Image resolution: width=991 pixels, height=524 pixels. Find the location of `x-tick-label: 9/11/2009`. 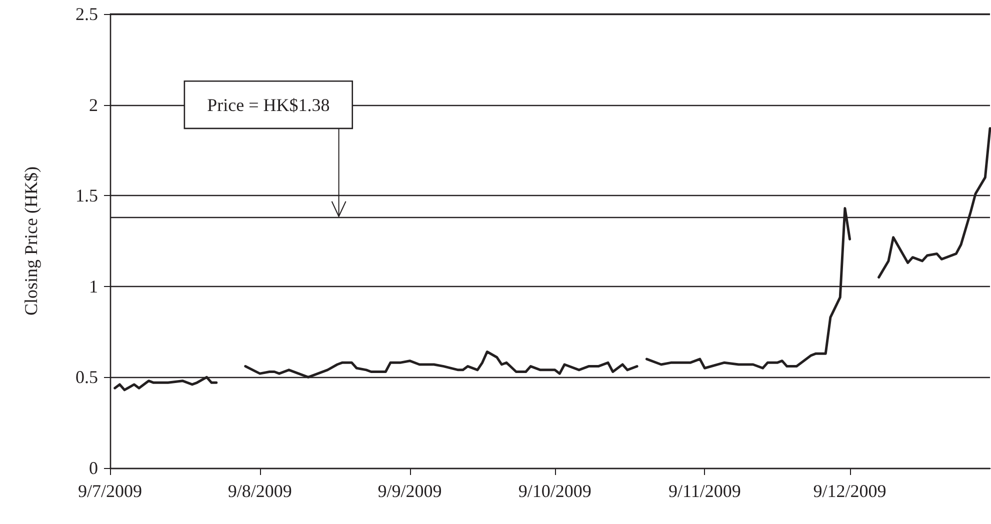

x-tick-label: 9/11/2009 is located at coordinates (704, 491).